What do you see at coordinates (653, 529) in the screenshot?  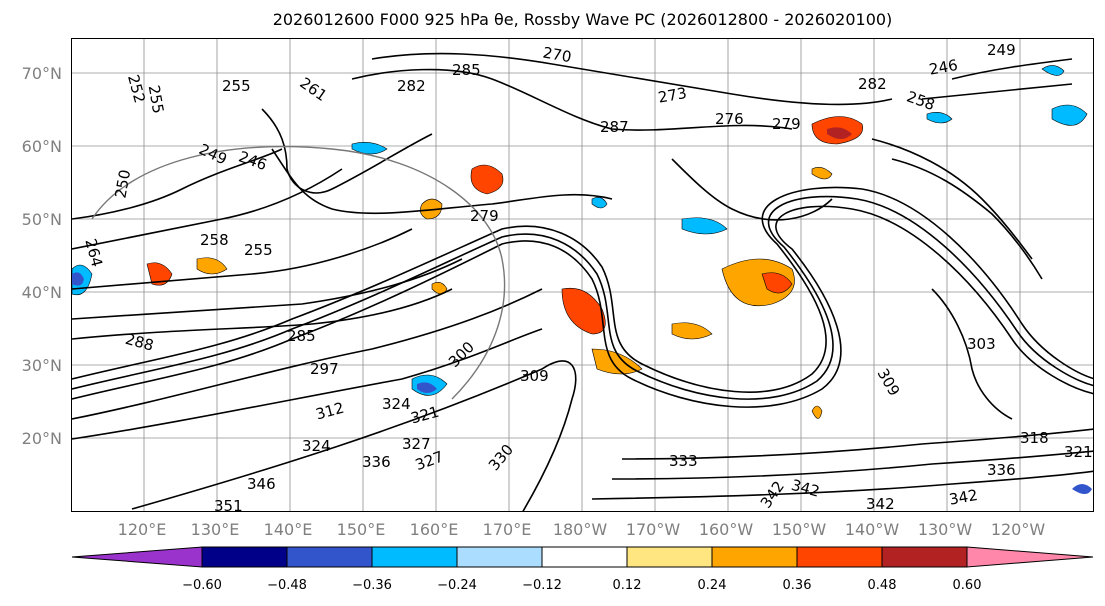 I see `lon-label-170w: 170°W` at bounding box center [653, 529].